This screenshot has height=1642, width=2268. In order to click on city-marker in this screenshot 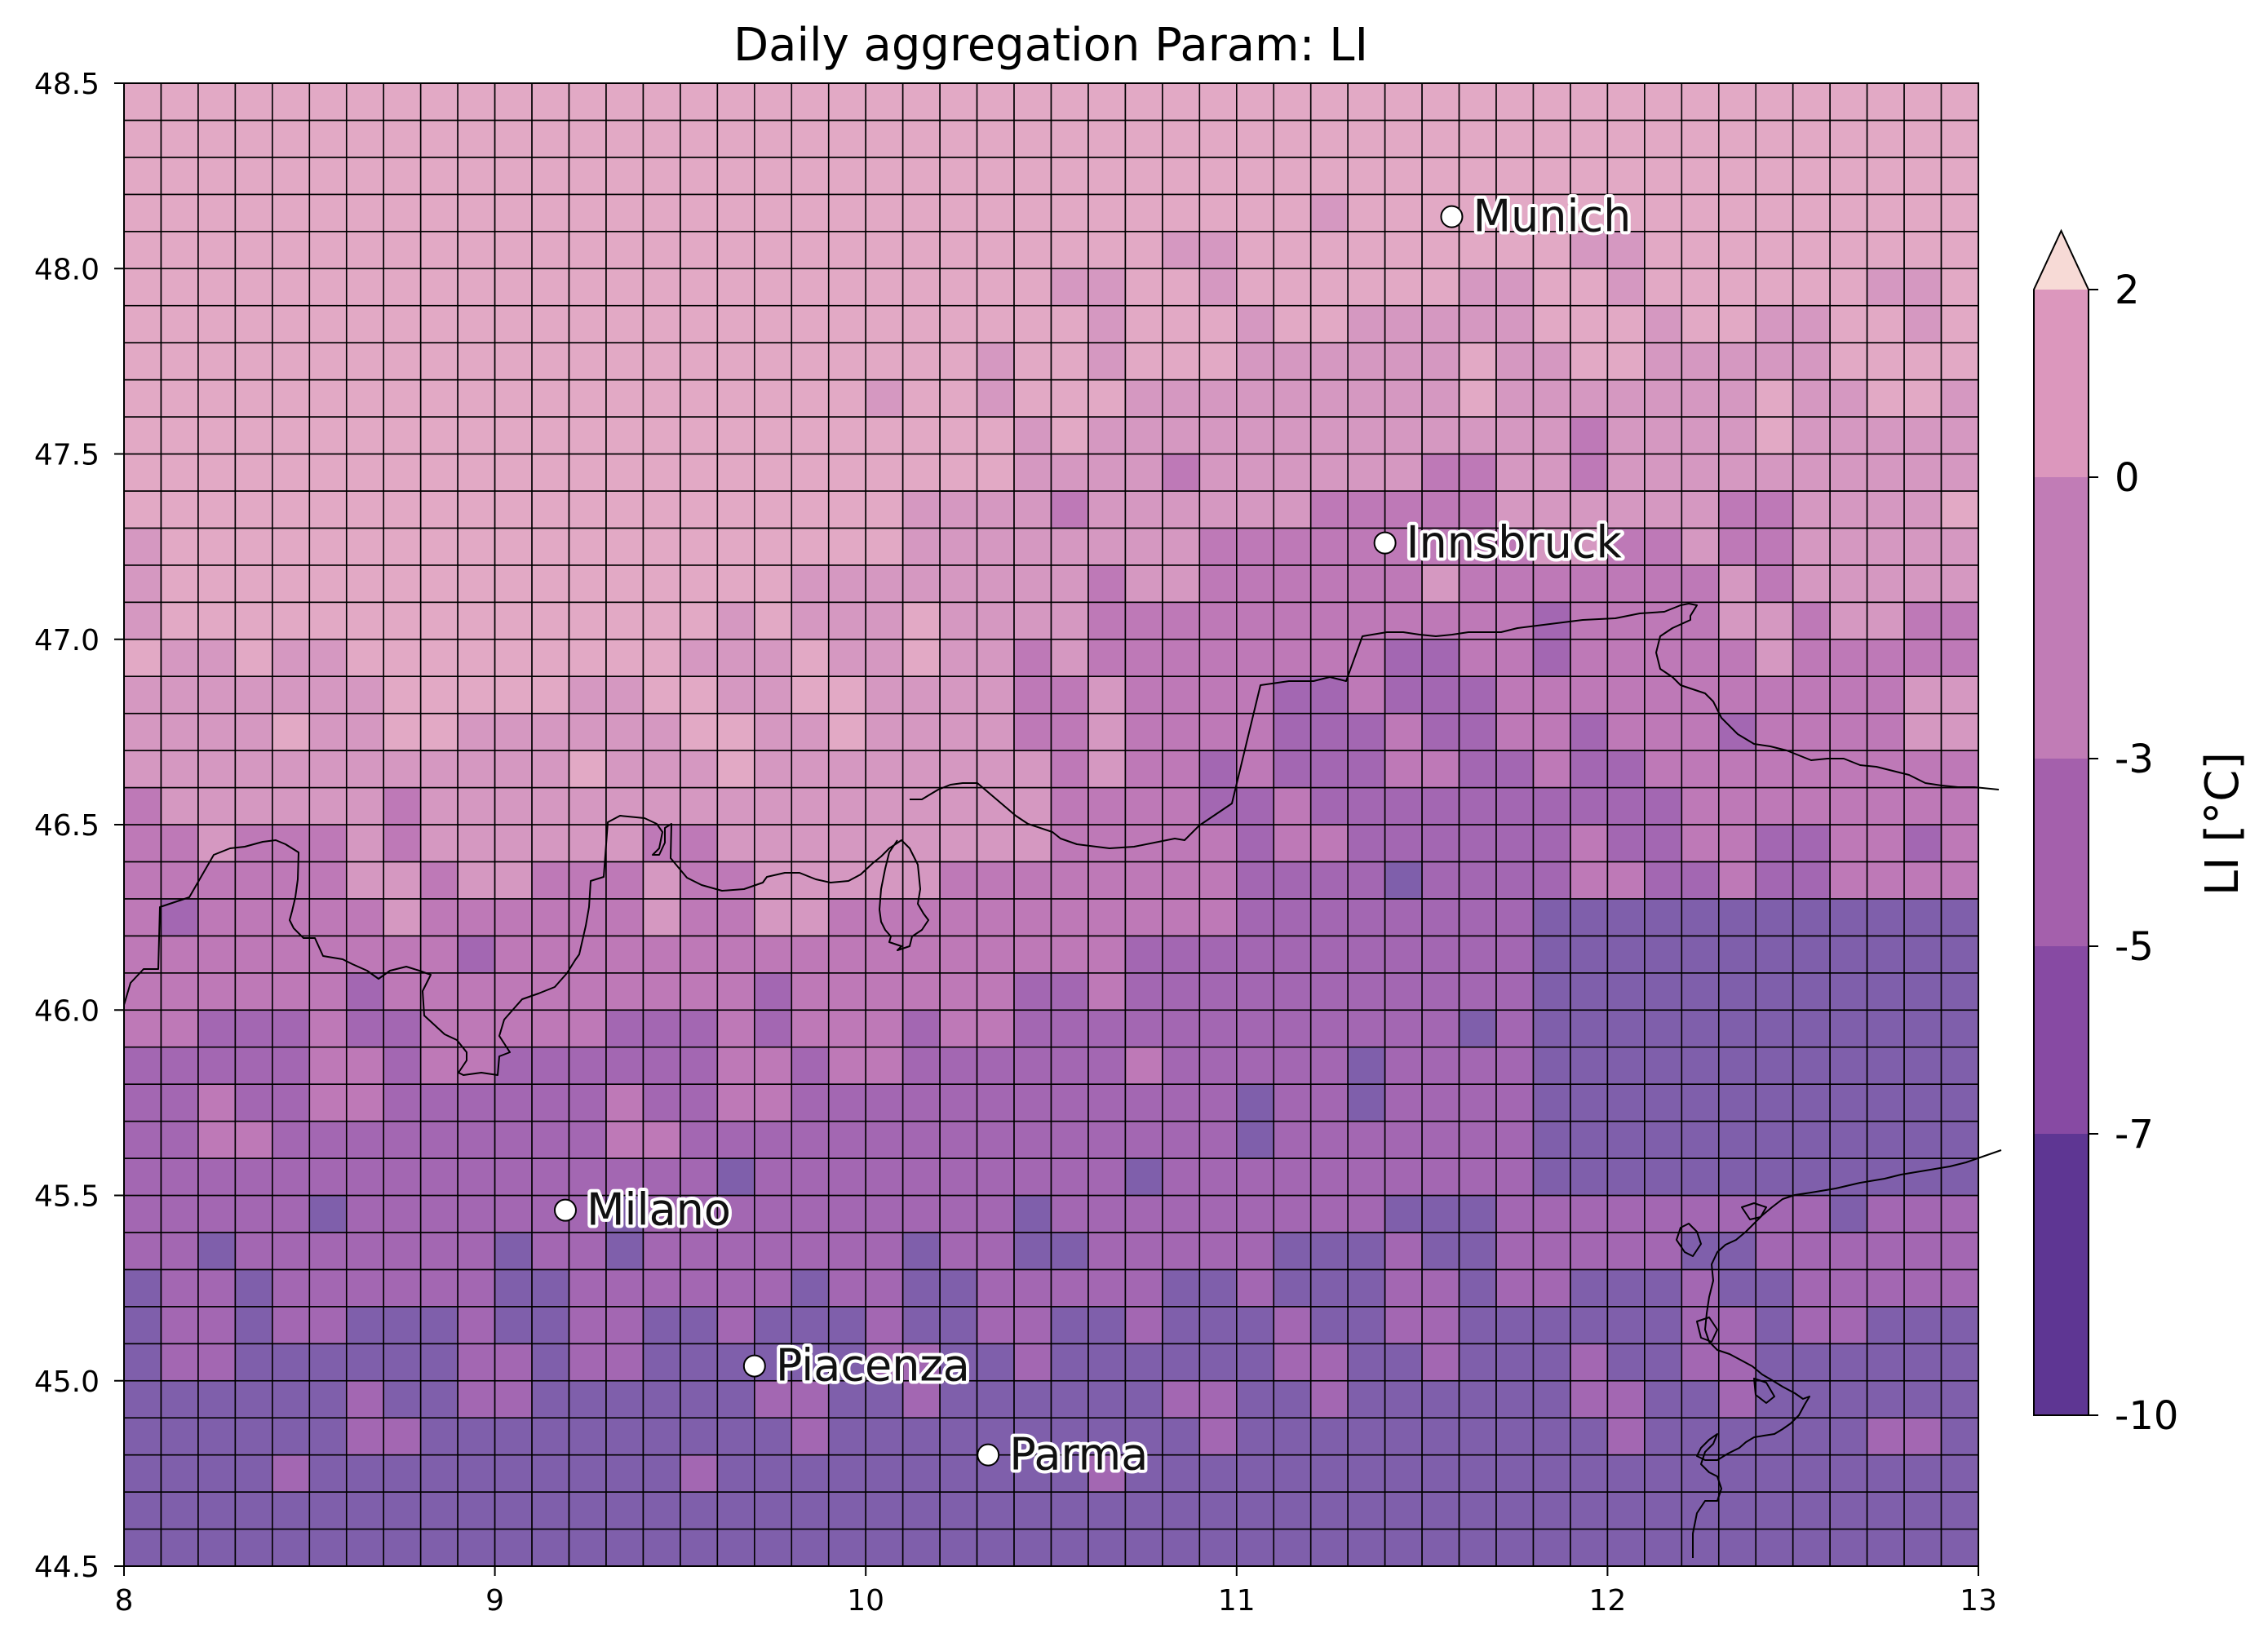, I will do `click(565, 1210)`.